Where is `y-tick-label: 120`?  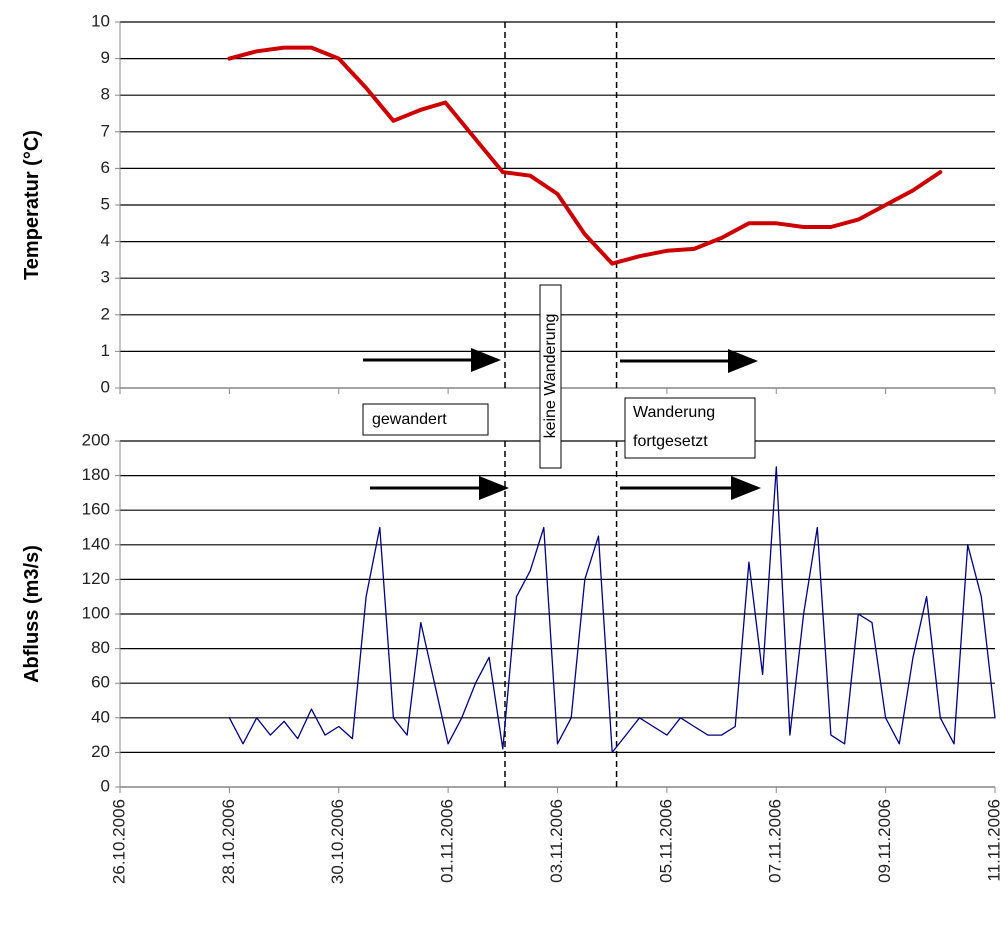 y-tick-label: 120 is located at coordinates (96, 578).